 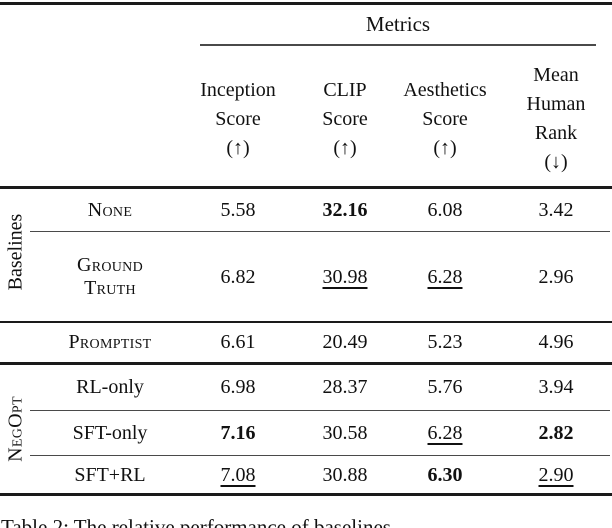 What do you see at coordinates (306, 387) in the screenshot?
I see `table-row: RL-only 6.98 28.37 5.76 3.94` at bounding box center [306, 387].